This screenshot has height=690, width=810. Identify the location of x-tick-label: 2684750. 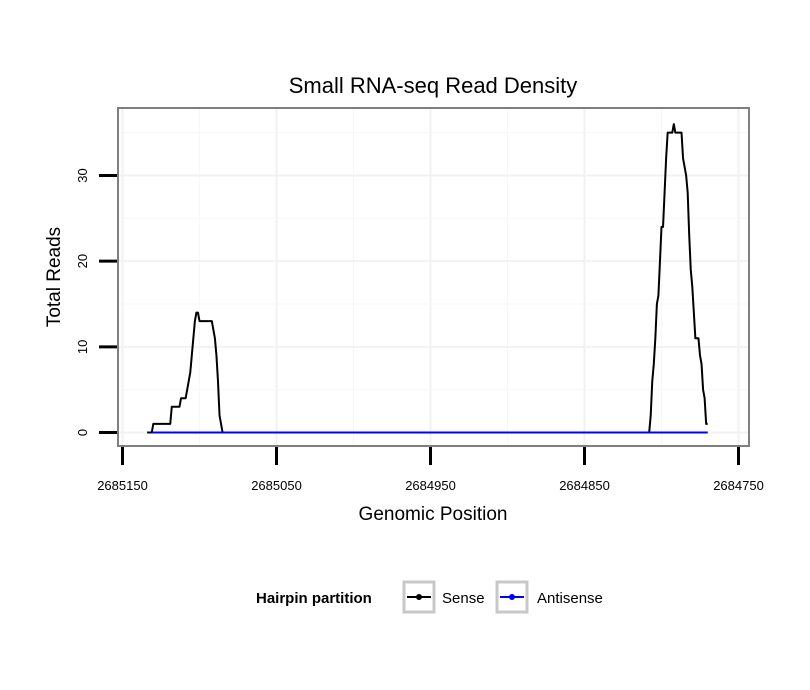
(738, 485).